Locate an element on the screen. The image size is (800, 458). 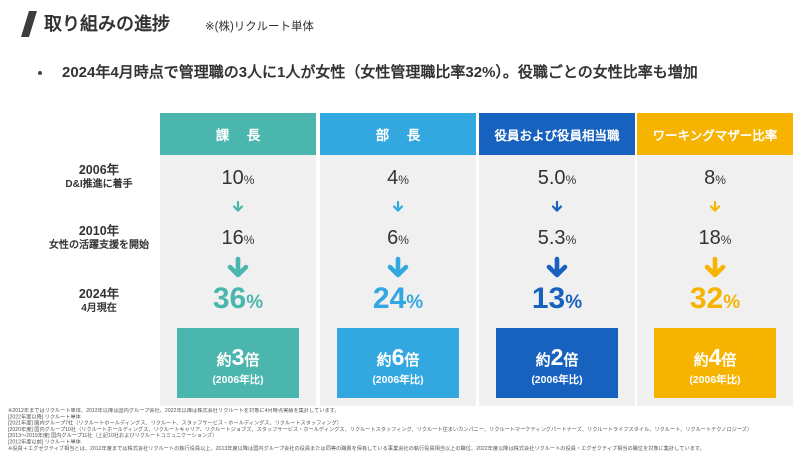
value-cell: 5.0% is located at coordinates (557, 178).